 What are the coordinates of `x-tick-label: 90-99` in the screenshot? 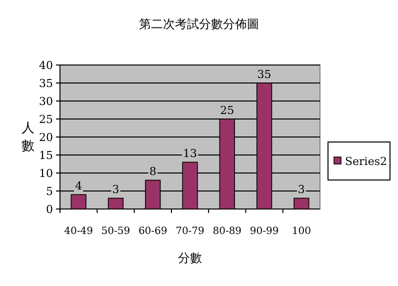 It's located at (264, 231).